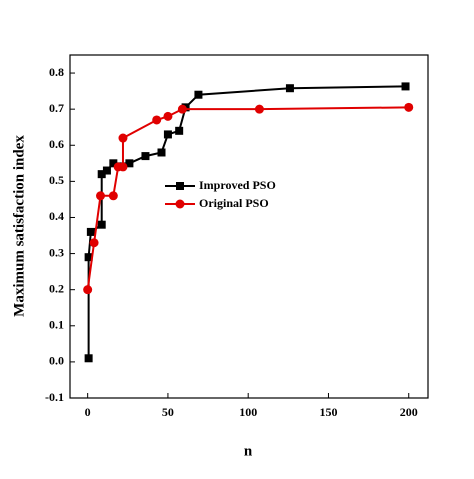 The image size is (474, 479). What do you see at coordinates (168, 412) in the screenshot?
I see `x-tick-label: 50` at bounding box center [168, 412].